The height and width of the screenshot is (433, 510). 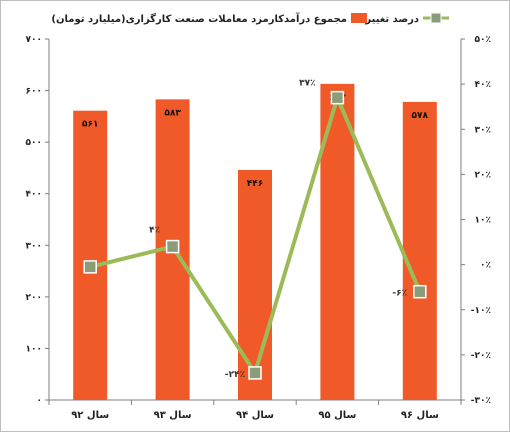 I want to click on y-right-tick-label: -۳۰٪, so click(x=481, y=401).